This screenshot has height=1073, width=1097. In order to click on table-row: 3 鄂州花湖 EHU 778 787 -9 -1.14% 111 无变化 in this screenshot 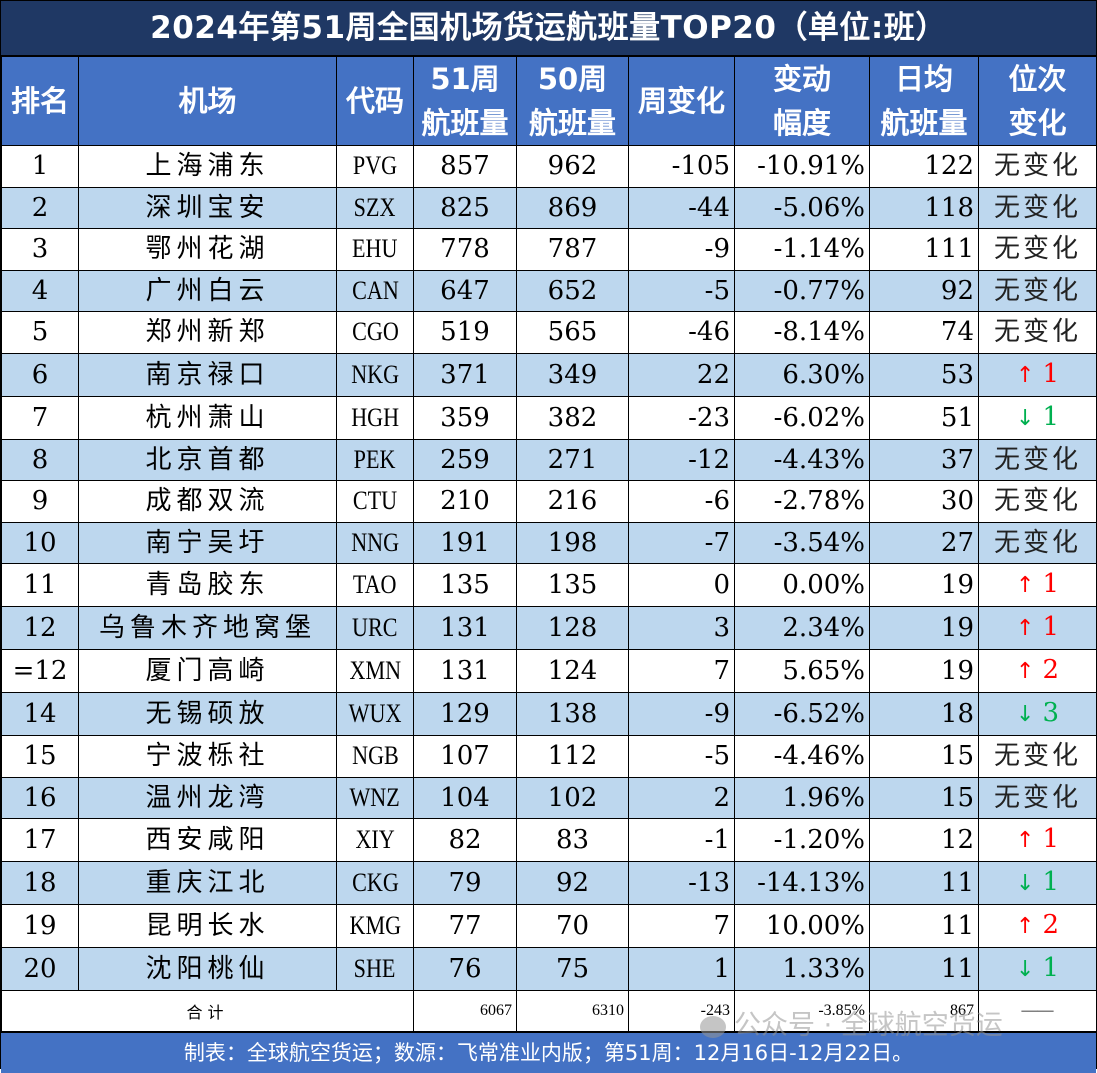, I will do `click(549, 249)`.